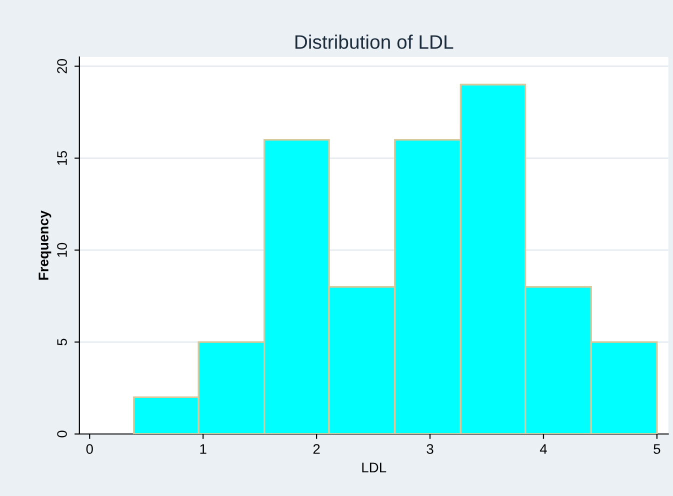  I want to click on y-tick-label: 0, so click(62, 434).